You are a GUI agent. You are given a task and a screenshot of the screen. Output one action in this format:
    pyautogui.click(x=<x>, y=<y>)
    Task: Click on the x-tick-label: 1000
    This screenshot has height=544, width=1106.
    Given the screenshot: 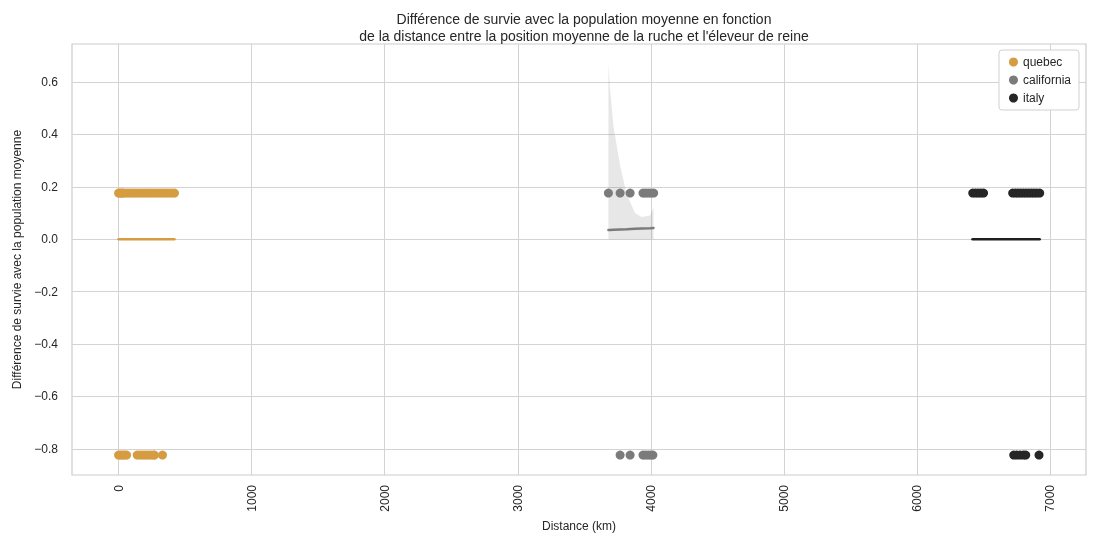 What is the action you would take?
    pyautogui.click(x=251, y=498)
    